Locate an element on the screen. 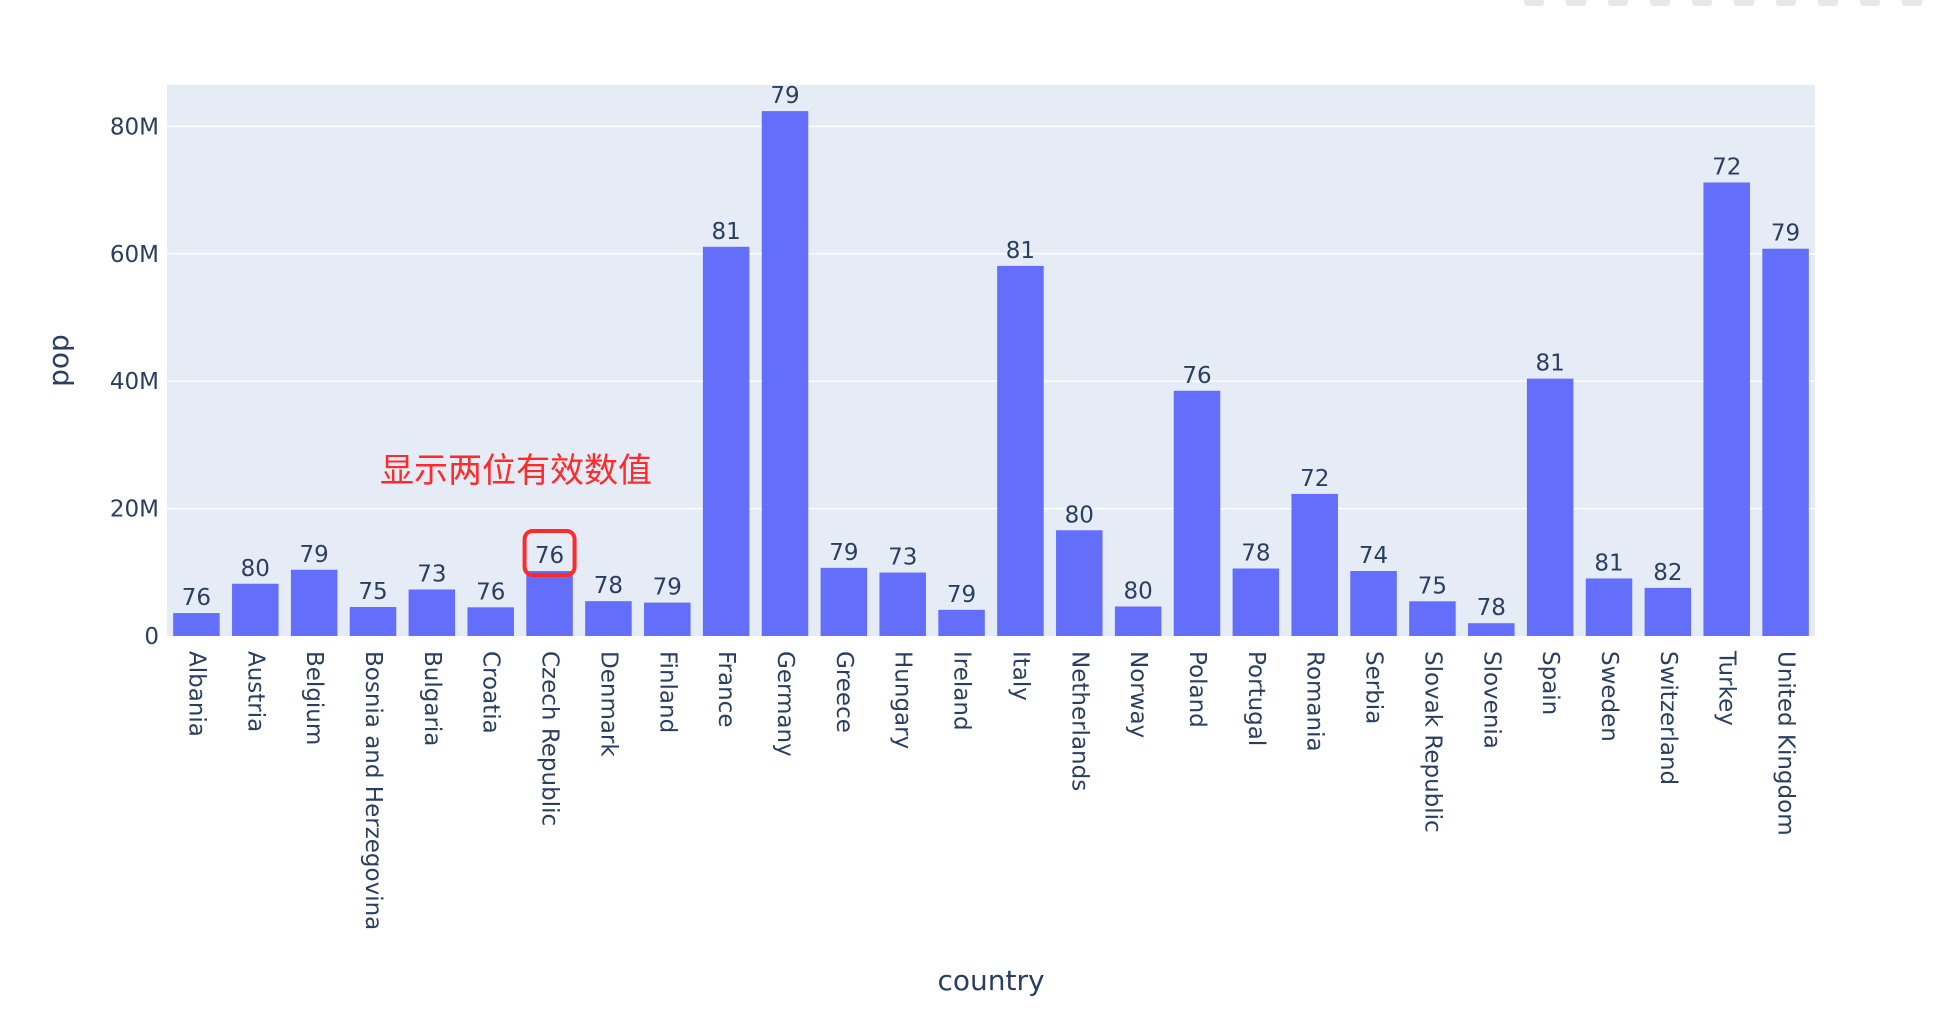 The height and width of the screenshot is (1016, 1942). zoom-in-icon is located at coordinates (1744, 3).